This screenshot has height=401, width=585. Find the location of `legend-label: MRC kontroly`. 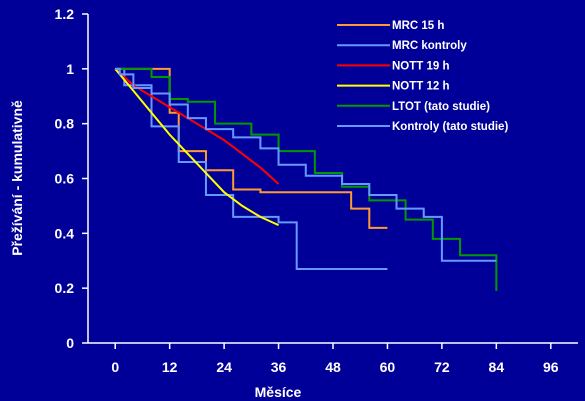

legend-label: MRC kontroly is located at coordinates (429, 46).